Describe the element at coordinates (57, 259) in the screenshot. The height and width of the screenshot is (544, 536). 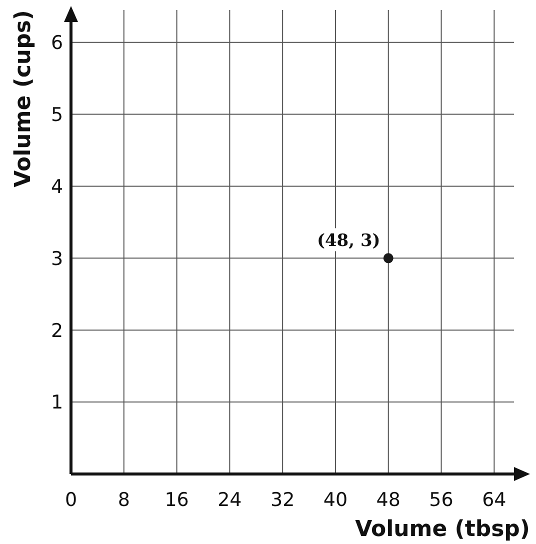
I see `y-tick-label: 3` at that location.